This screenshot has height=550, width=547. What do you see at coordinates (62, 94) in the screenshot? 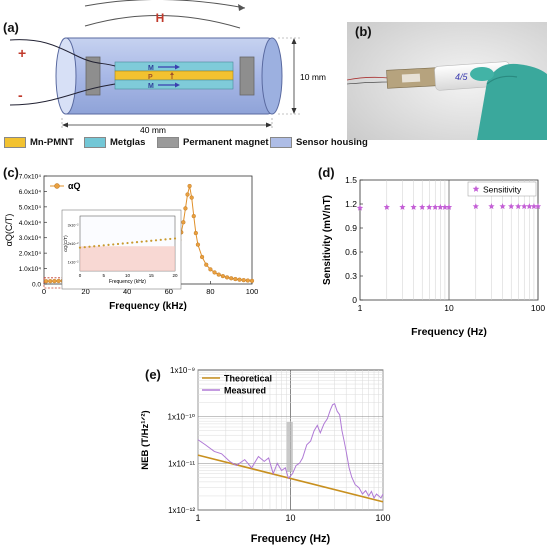
I see `lead-wire-bottom` at bounding box center [62, 94].